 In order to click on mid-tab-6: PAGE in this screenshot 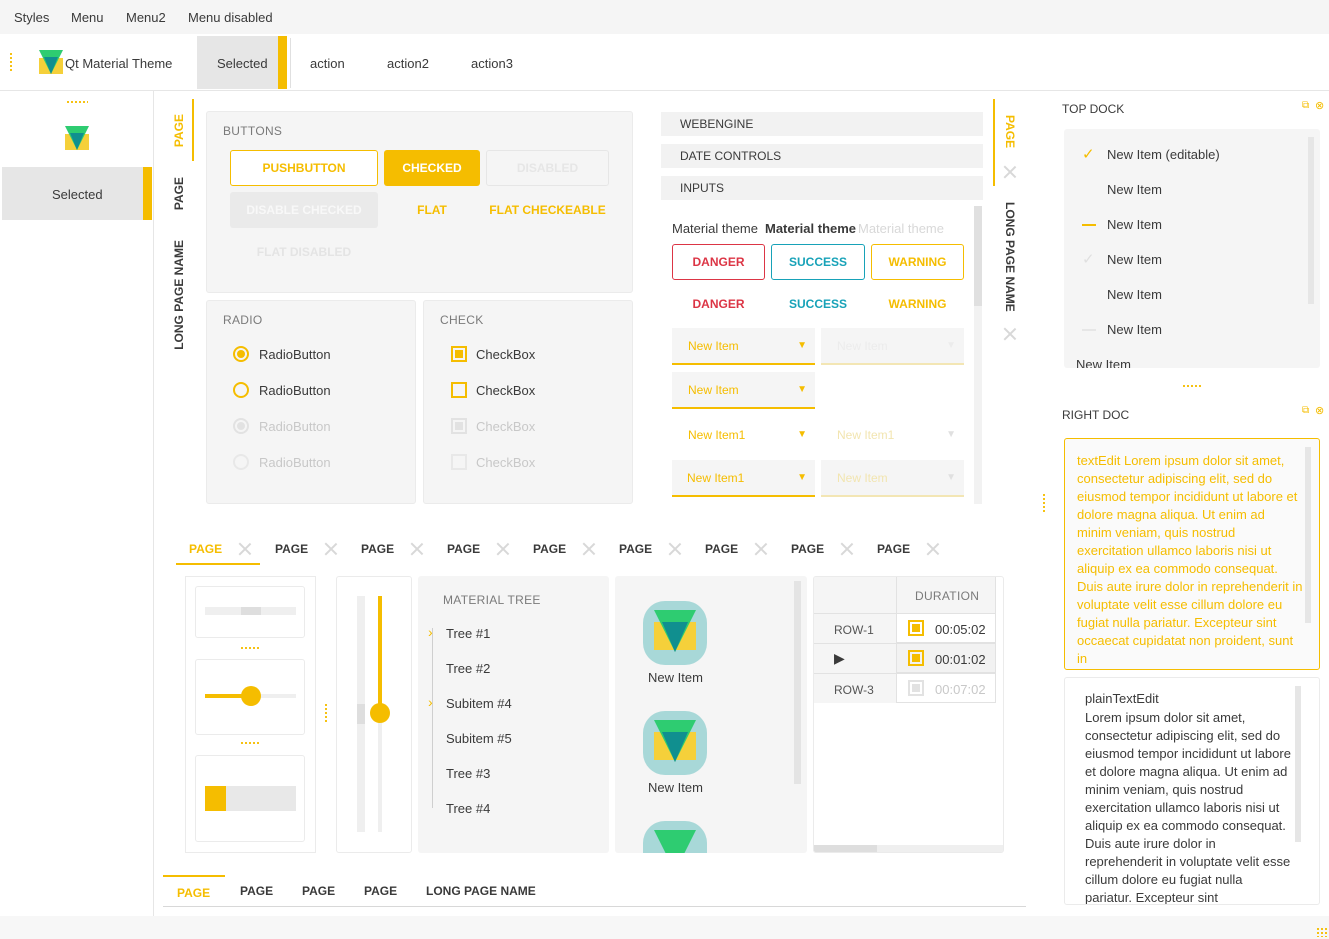, I will do `click(636, 549)`.